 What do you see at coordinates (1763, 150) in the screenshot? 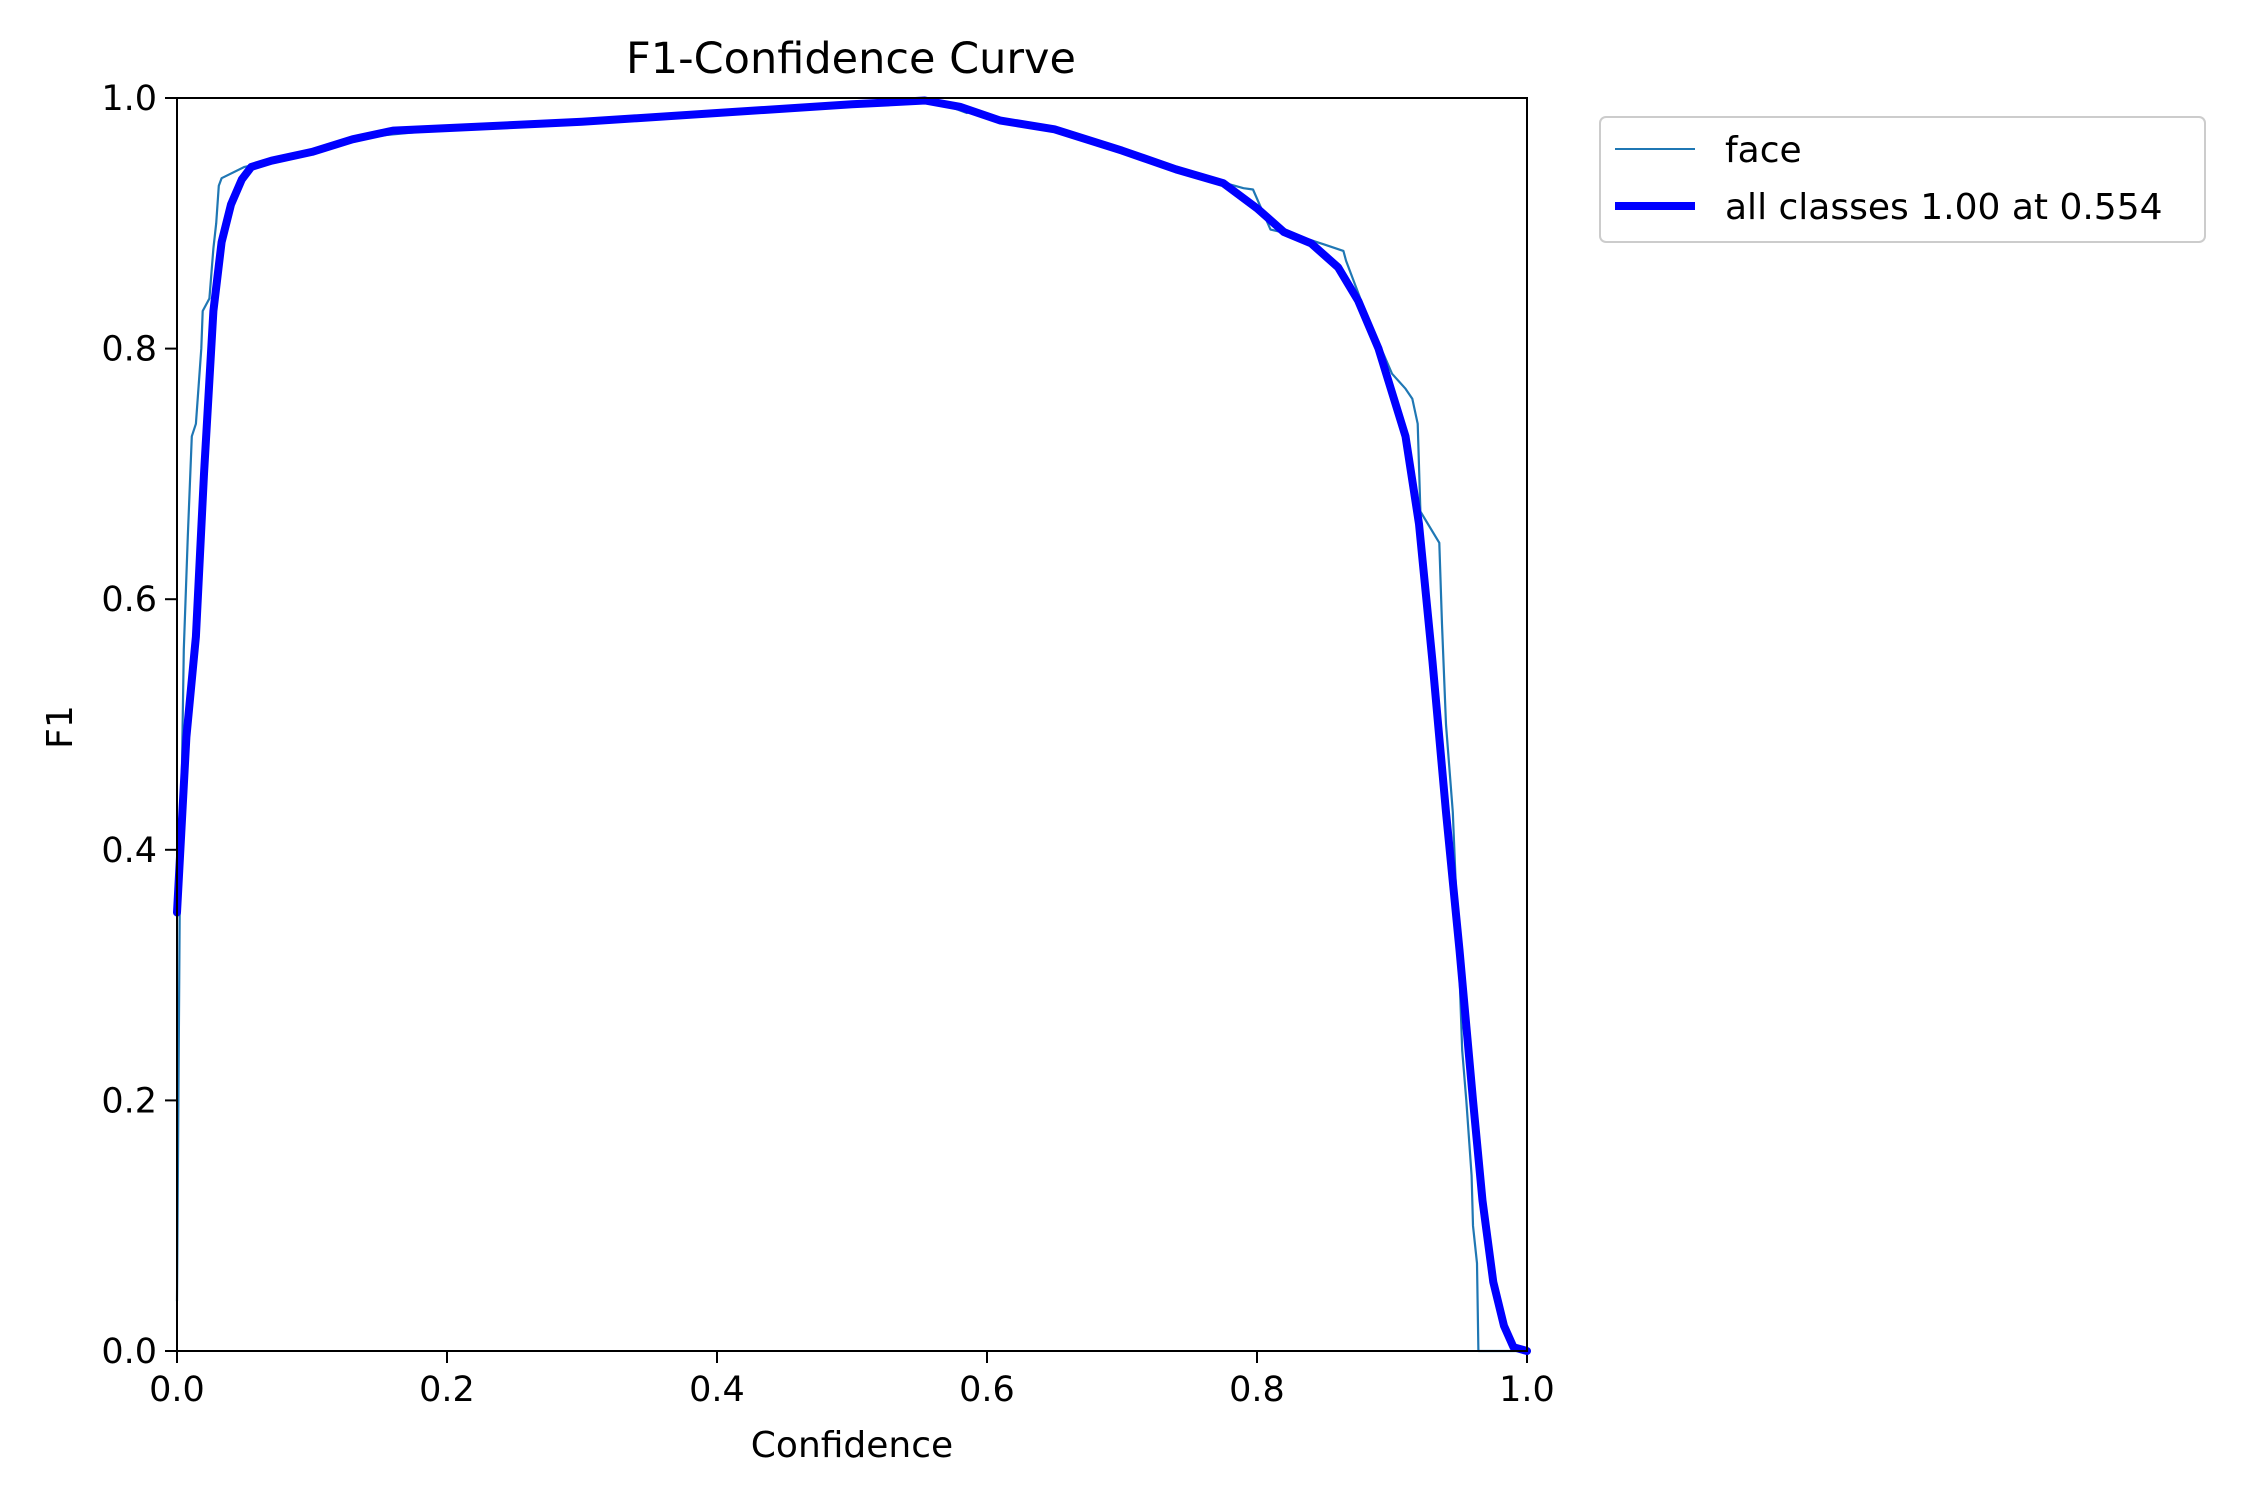
I see `legend-label-face: face` at bounding box center [1763, 150].